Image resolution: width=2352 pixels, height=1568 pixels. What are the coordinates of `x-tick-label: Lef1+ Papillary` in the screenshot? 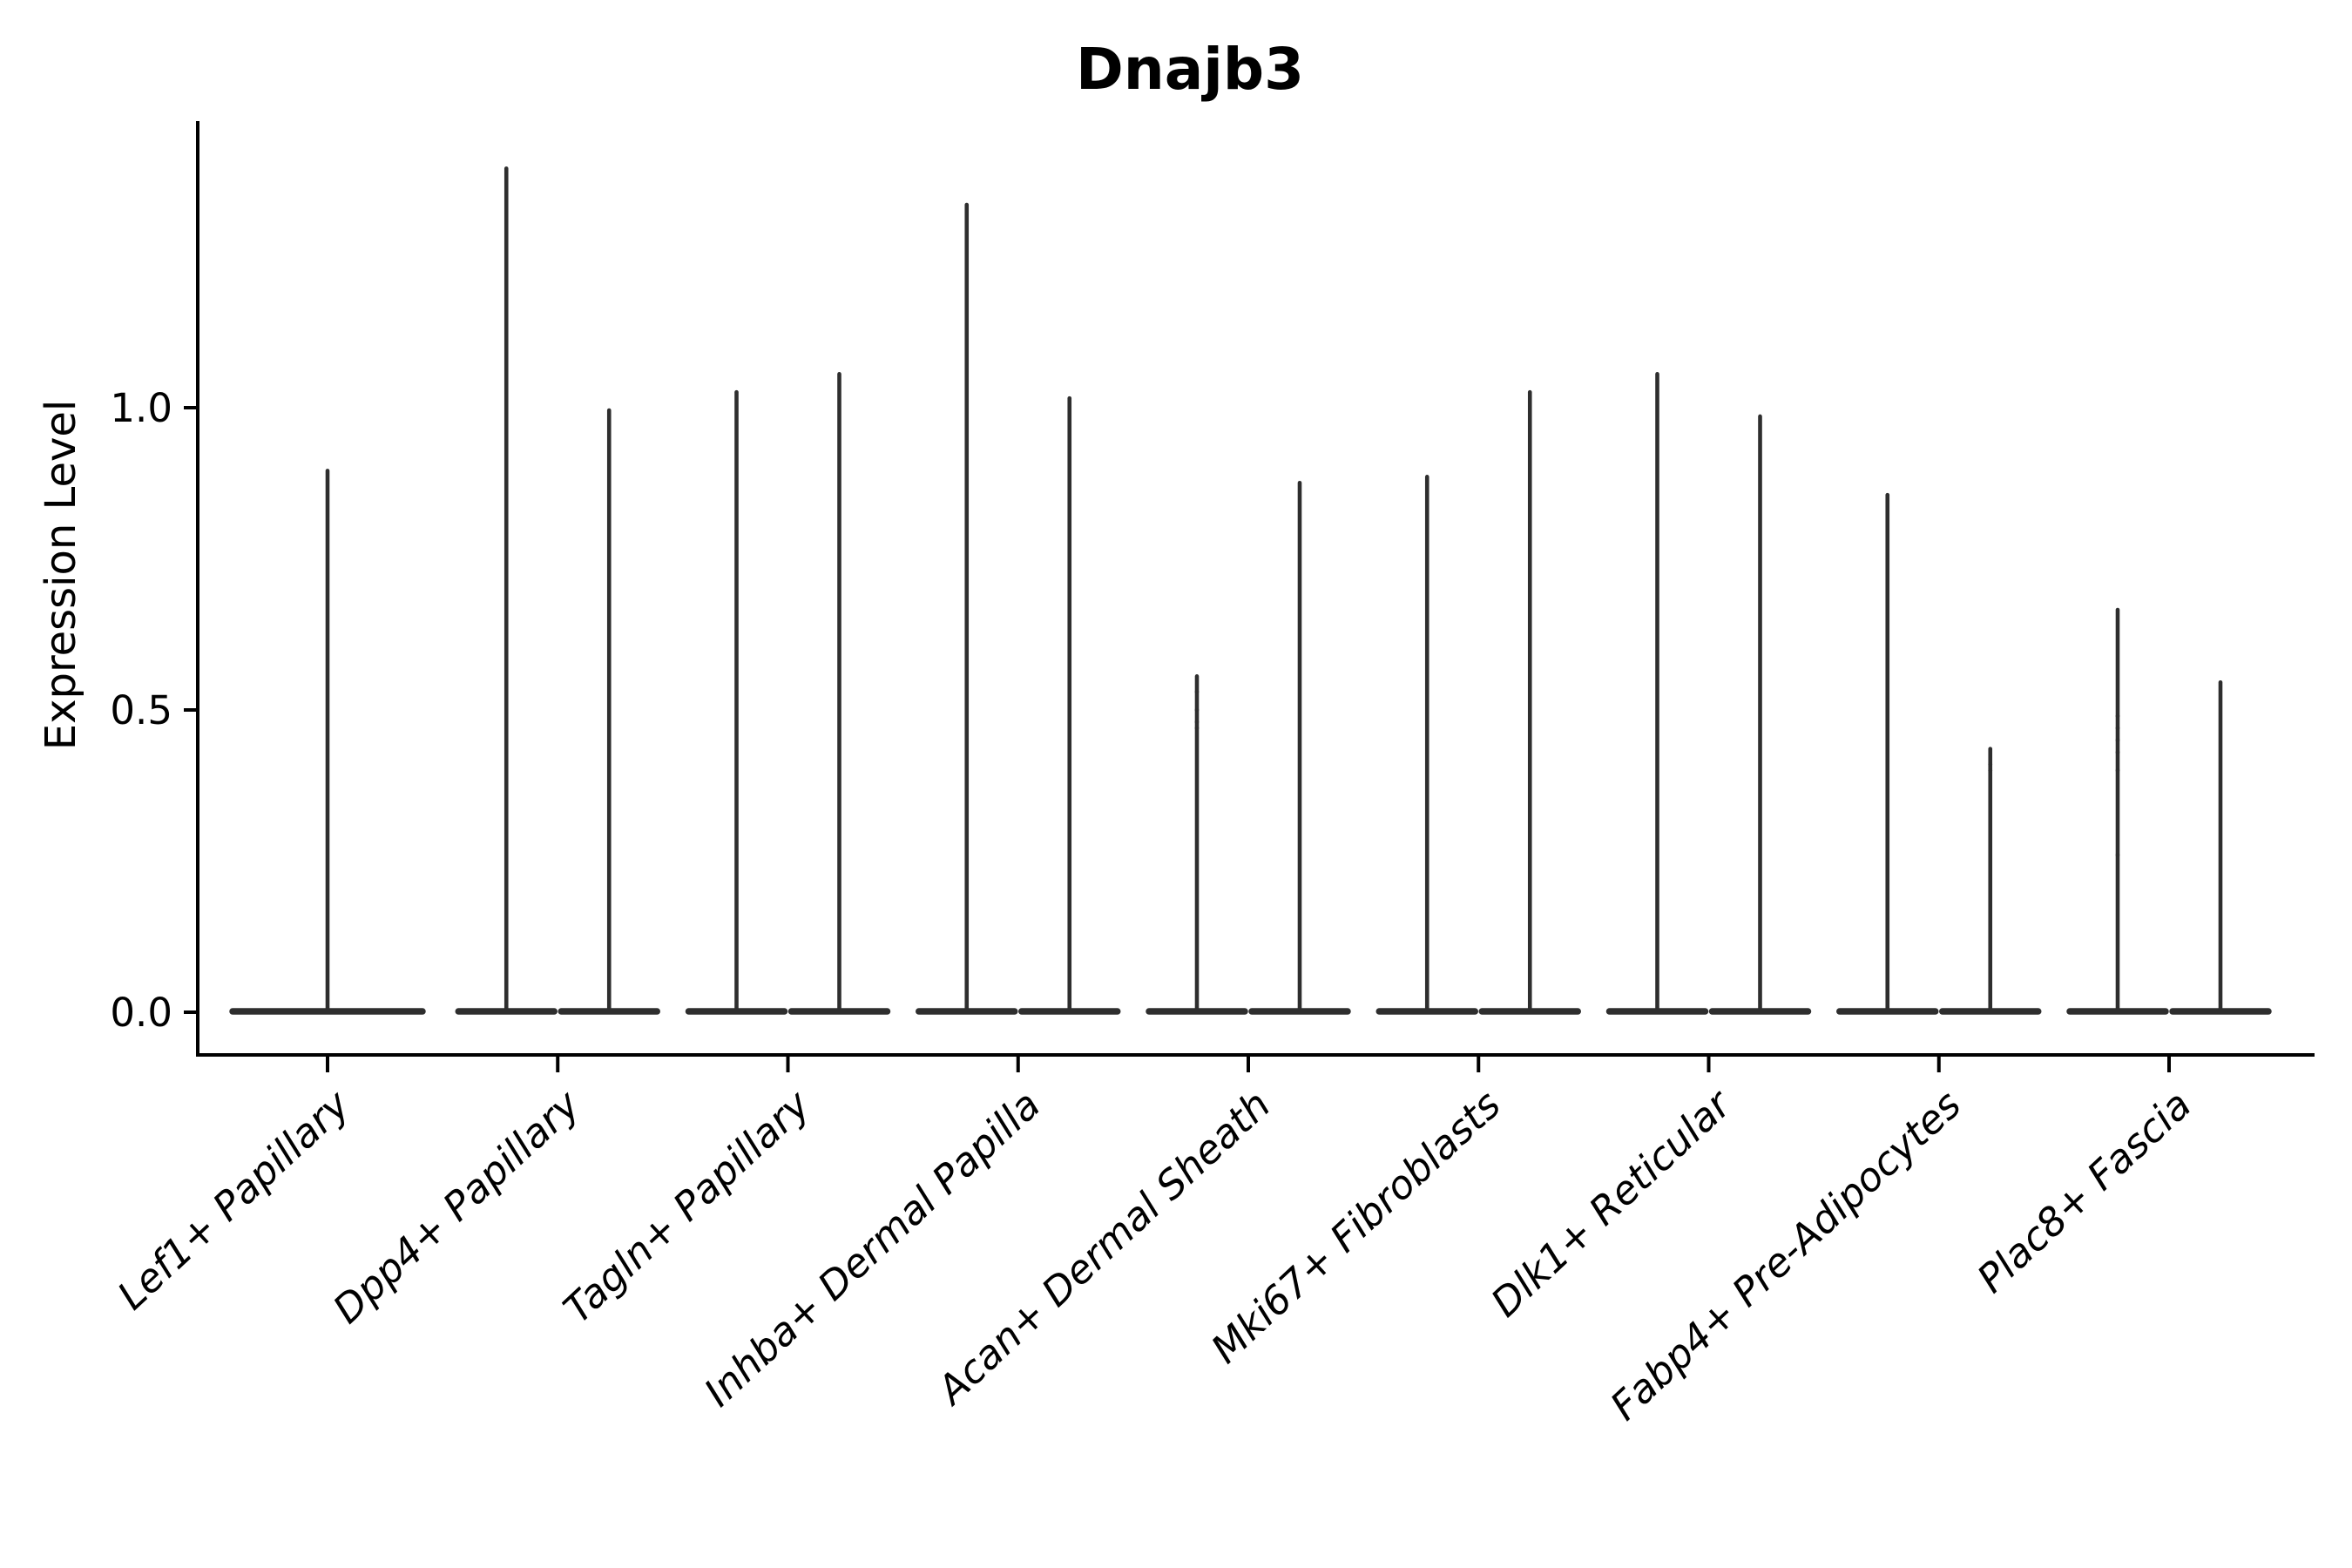 It's located at (235, 1199).